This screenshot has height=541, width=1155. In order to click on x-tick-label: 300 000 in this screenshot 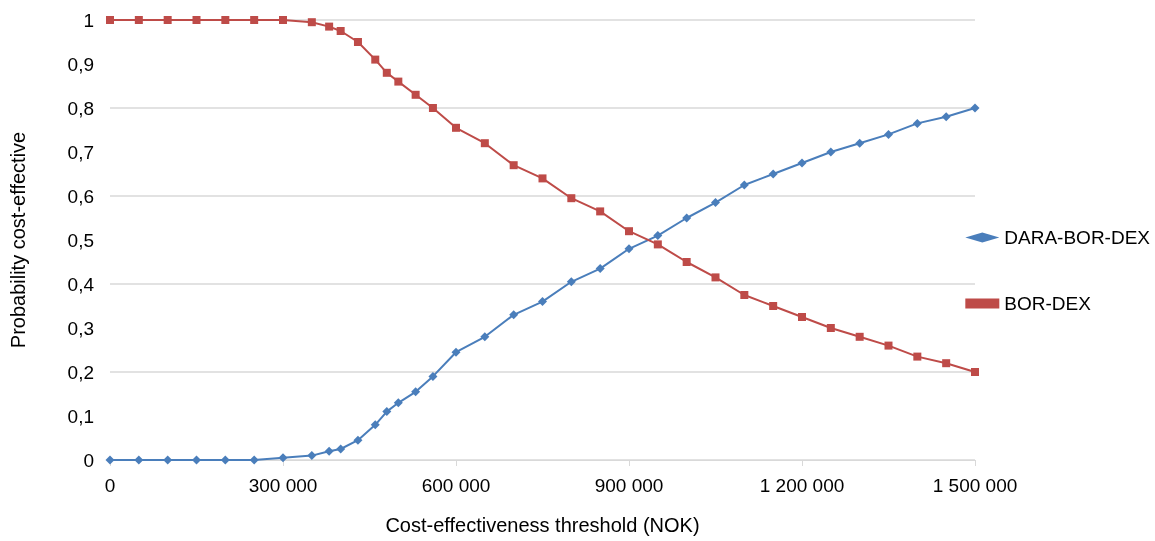, I will do `click(283, 485)`.